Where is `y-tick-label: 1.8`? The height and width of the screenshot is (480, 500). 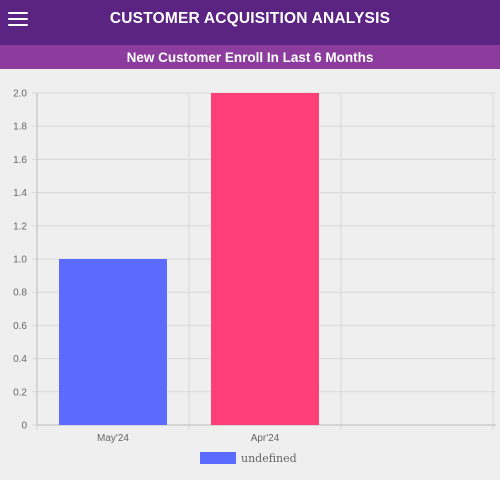 y-tick-label: 1.8 is located at coordinates (20, 127).